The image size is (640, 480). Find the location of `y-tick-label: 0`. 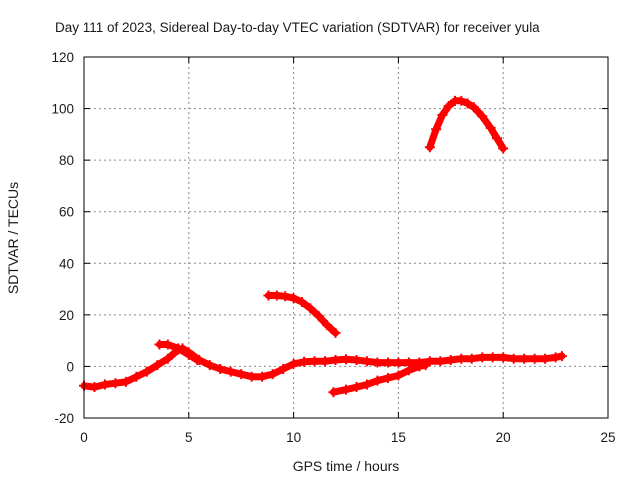

y-tick-label: 0 is located at coordinates (70, 366).